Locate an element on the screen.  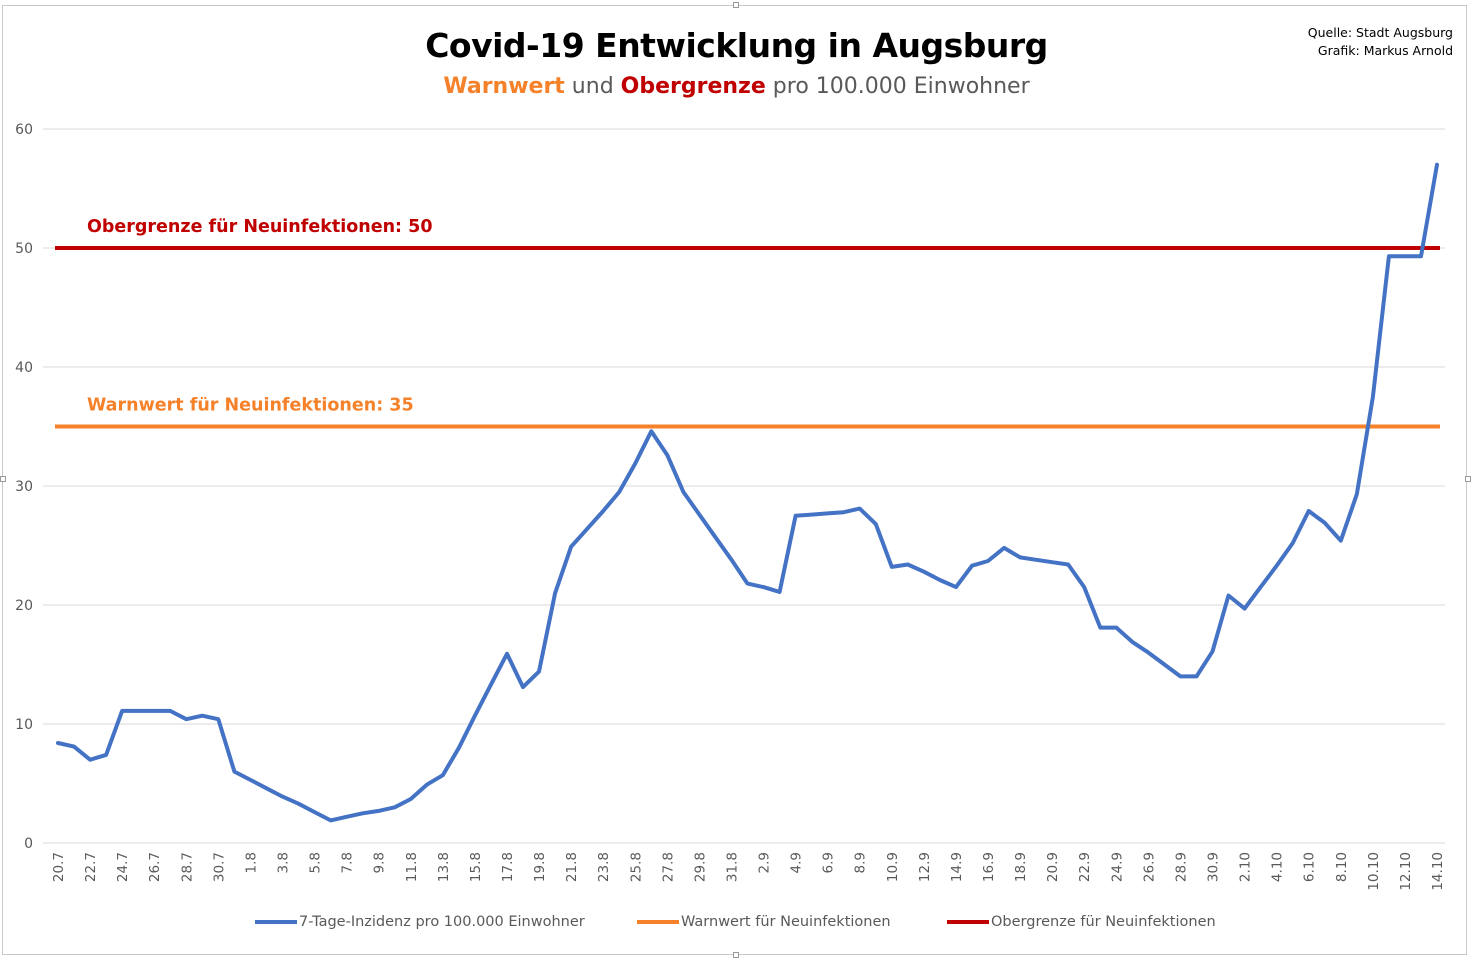
source-line: Quelle: Stadt Augsburg is located at coordinates (1380, 32).